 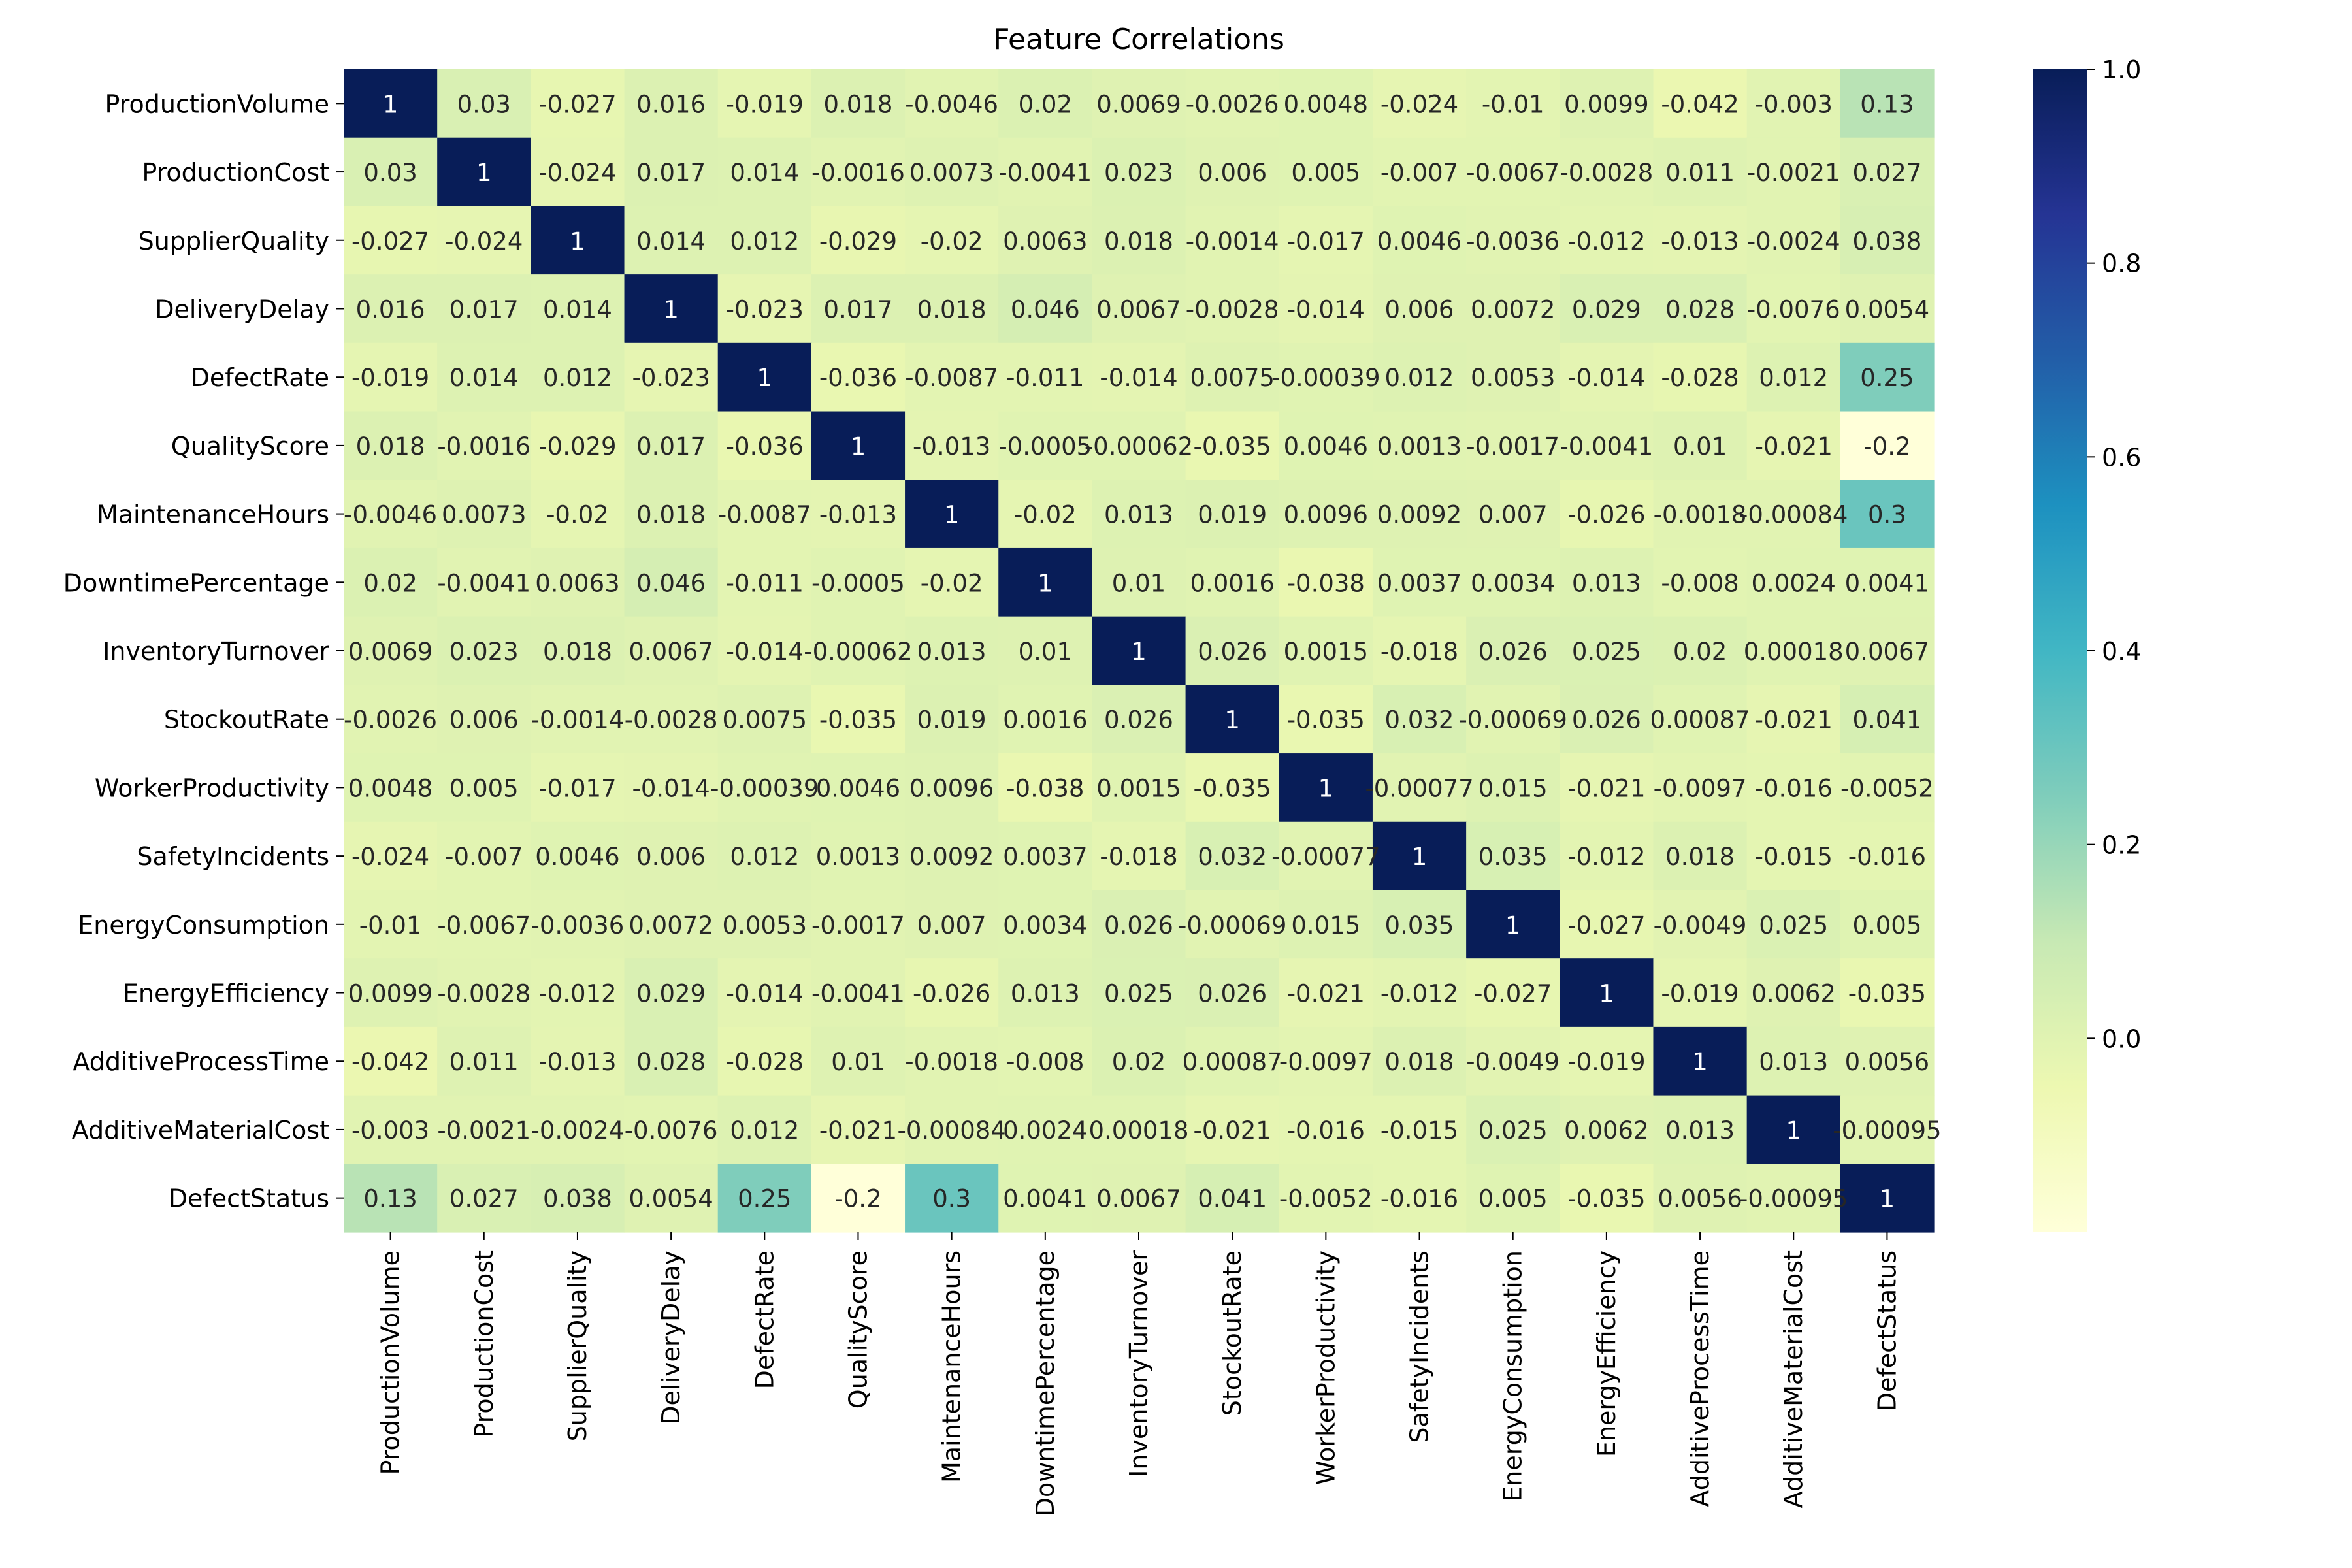 I want to click on cell-value-label: 0.0041, so click(x=1887, y=583).